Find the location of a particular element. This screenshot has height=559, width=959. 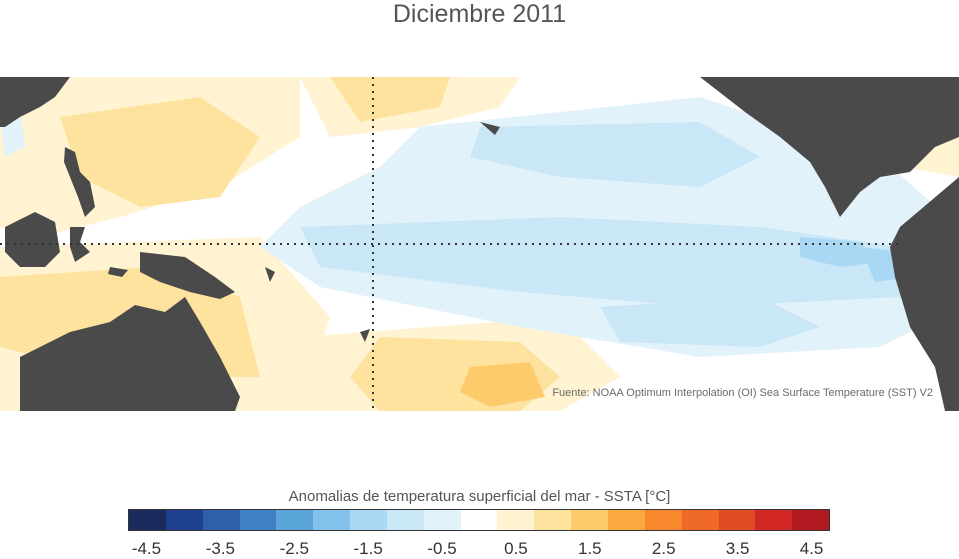

australia-landmass is located at coordinates (130, 354).